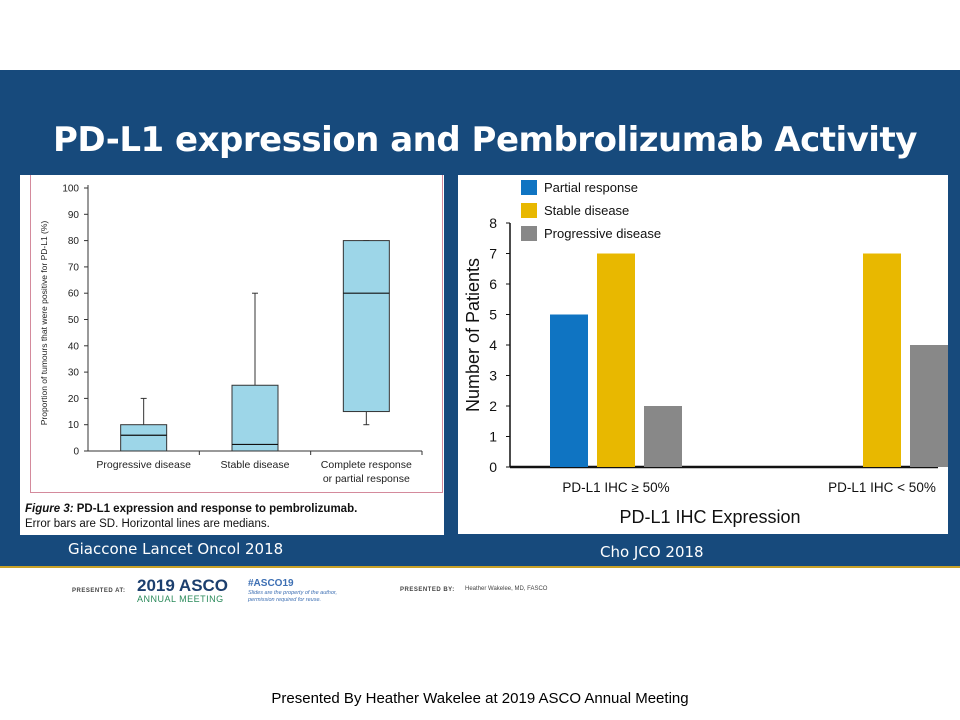 This screenshot has width=960, height=720. I want to click on asco-logo-text: 2019 ASCO, so click(183, 585).